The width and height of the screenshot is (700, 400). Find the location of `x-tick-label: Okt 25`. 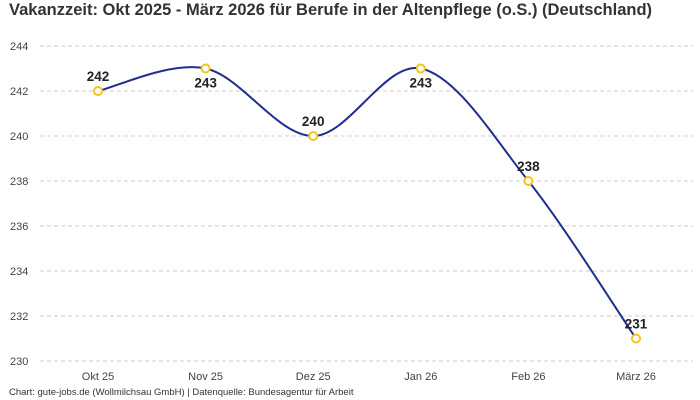

x-tick-label: Okt 25 is located at coordinates (98, 377).